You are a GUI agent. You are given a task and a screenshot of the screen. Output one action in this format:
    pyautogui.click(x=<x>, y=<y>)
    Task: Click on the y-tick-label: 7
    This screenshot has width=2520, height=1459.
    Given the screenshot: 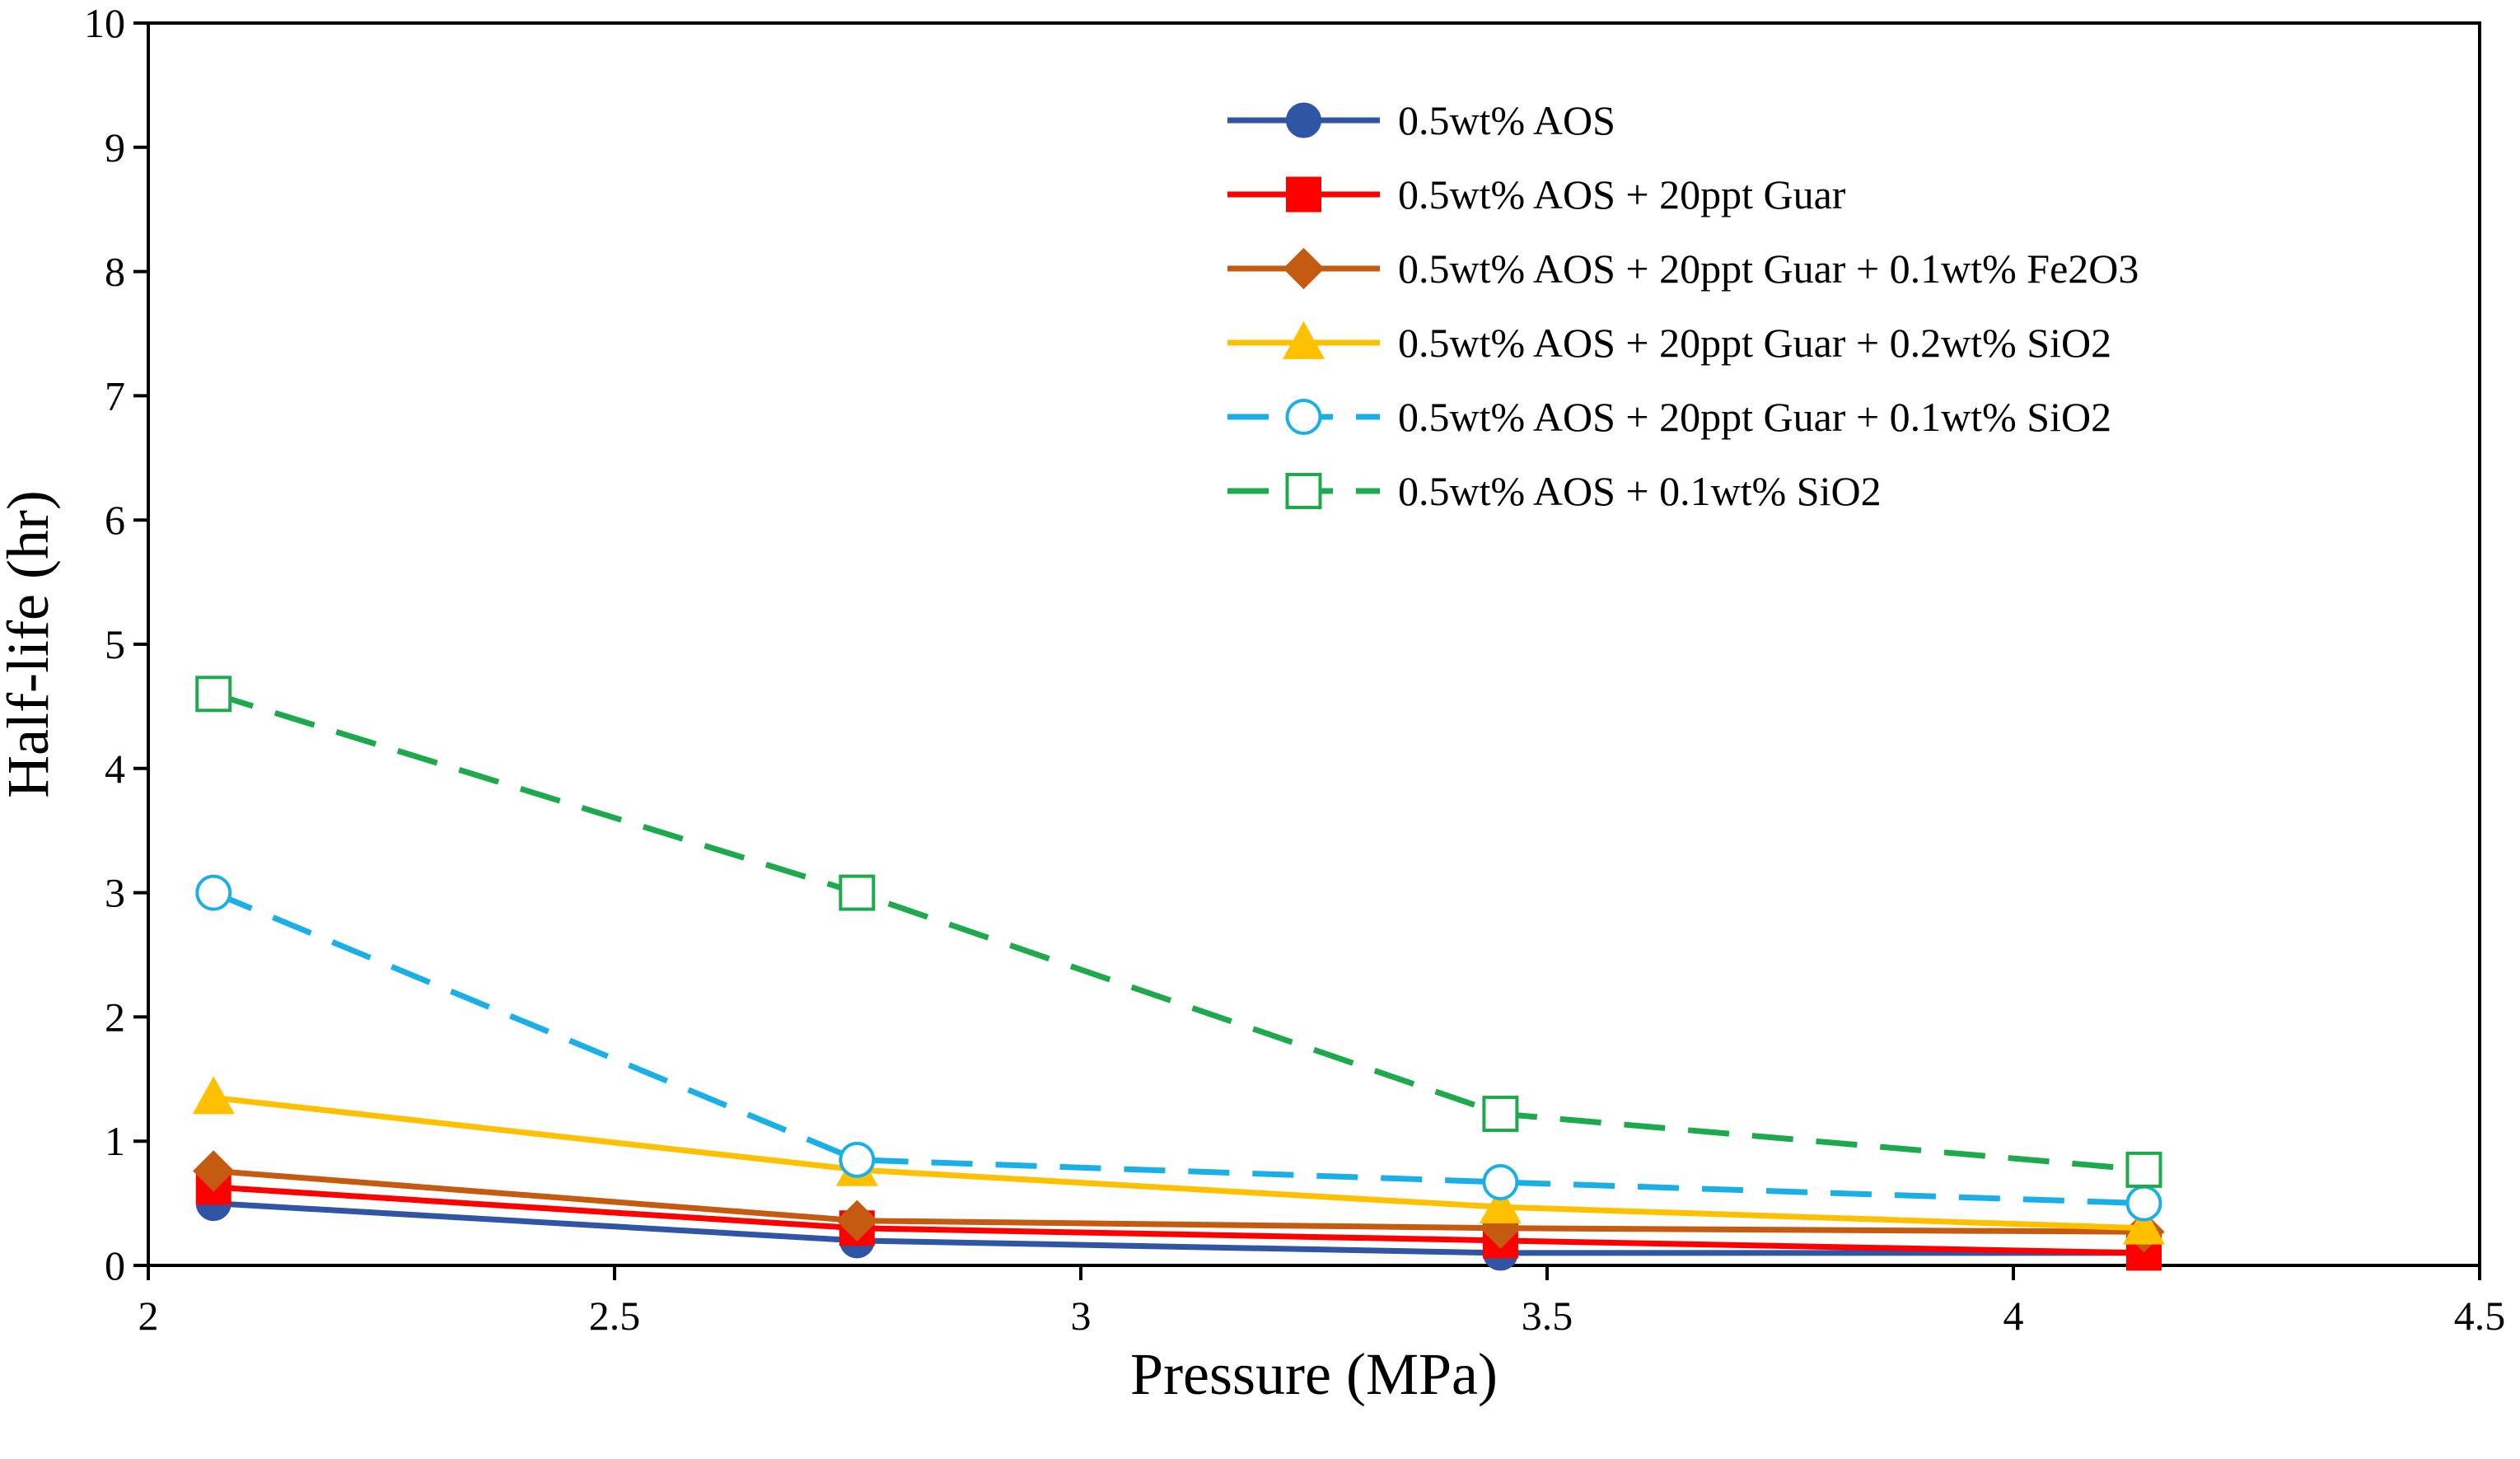 What is the action you would take?
    pyautogui.click(x=115, y=395)
    